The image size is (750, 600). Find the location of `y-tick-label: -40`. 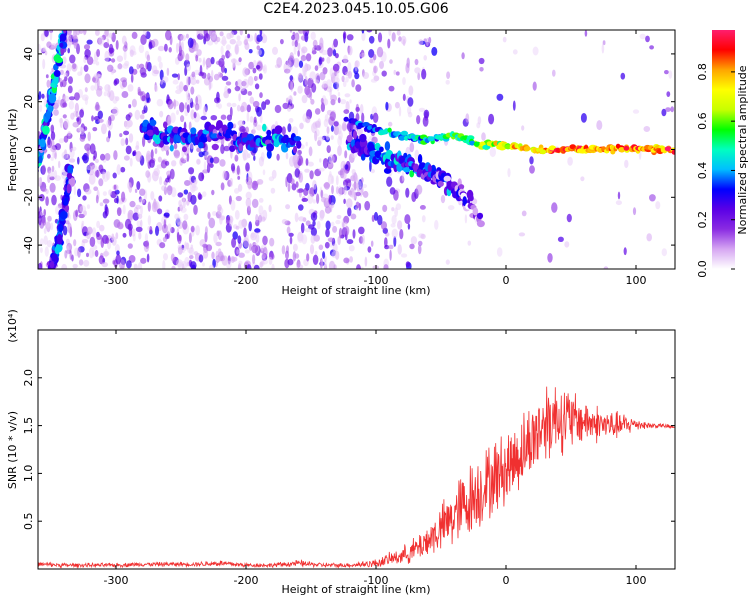

y-tick-label: -40 is located at coordinates (28, 245).